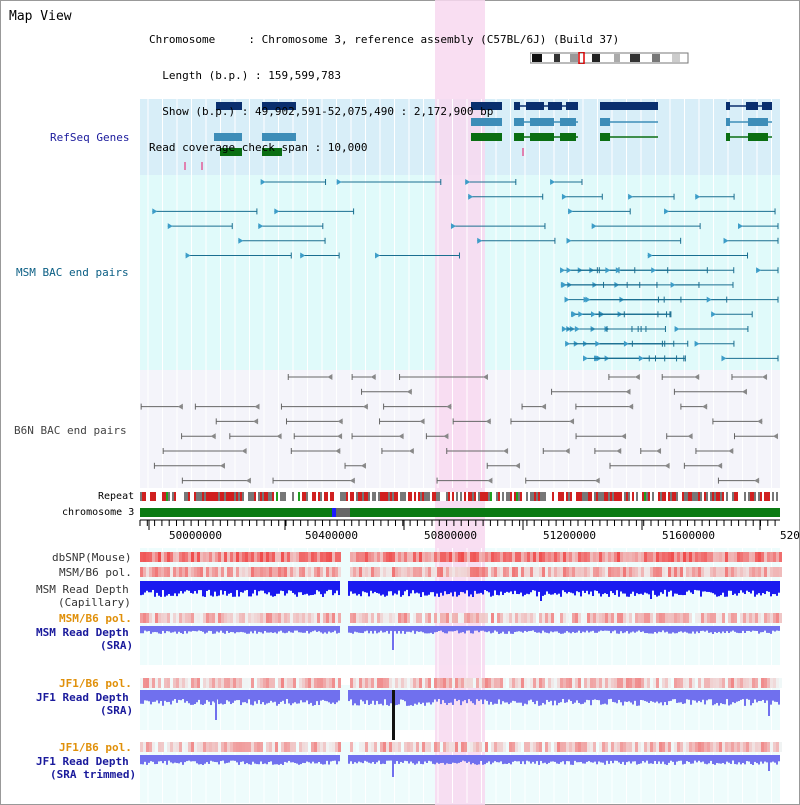  What do you see at coordinates (94, 602) in the screenshot?
I see `msm-depth-capillary-sub: (Capillary)` at bounding box center [94, 602].